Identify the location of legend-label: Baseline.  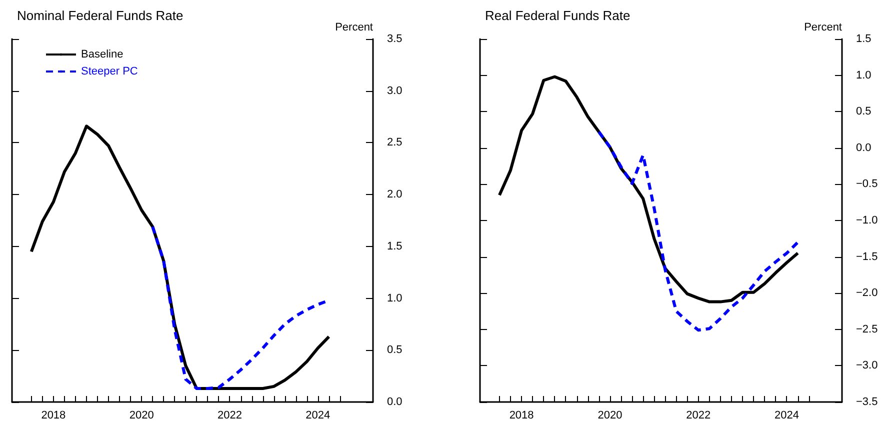
(102, 54).